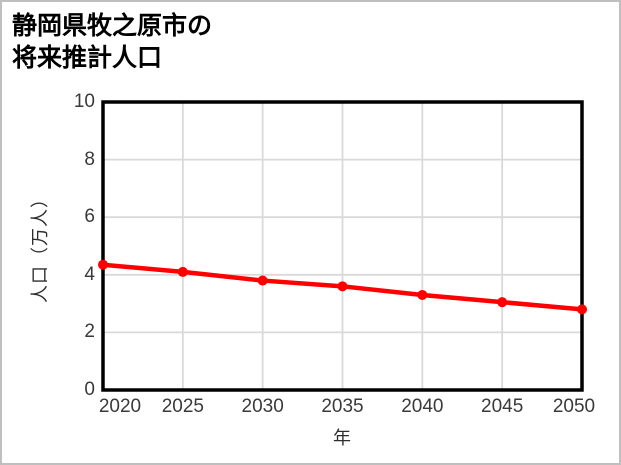 The image size is (621, 465). What do you see at coordinates (582, 309) in the screenshot?
I see `data-point-2050` at bounding box center [582, 309].